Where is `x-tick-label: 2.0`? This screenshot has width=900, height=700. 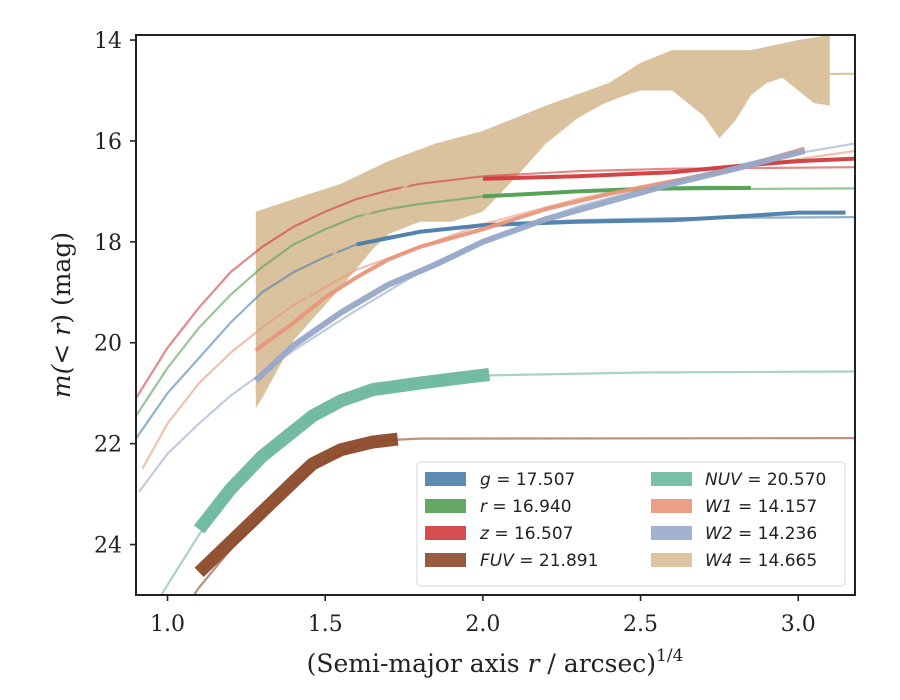 x-tick-label: 2.0 is located at coordinates (482, 624).